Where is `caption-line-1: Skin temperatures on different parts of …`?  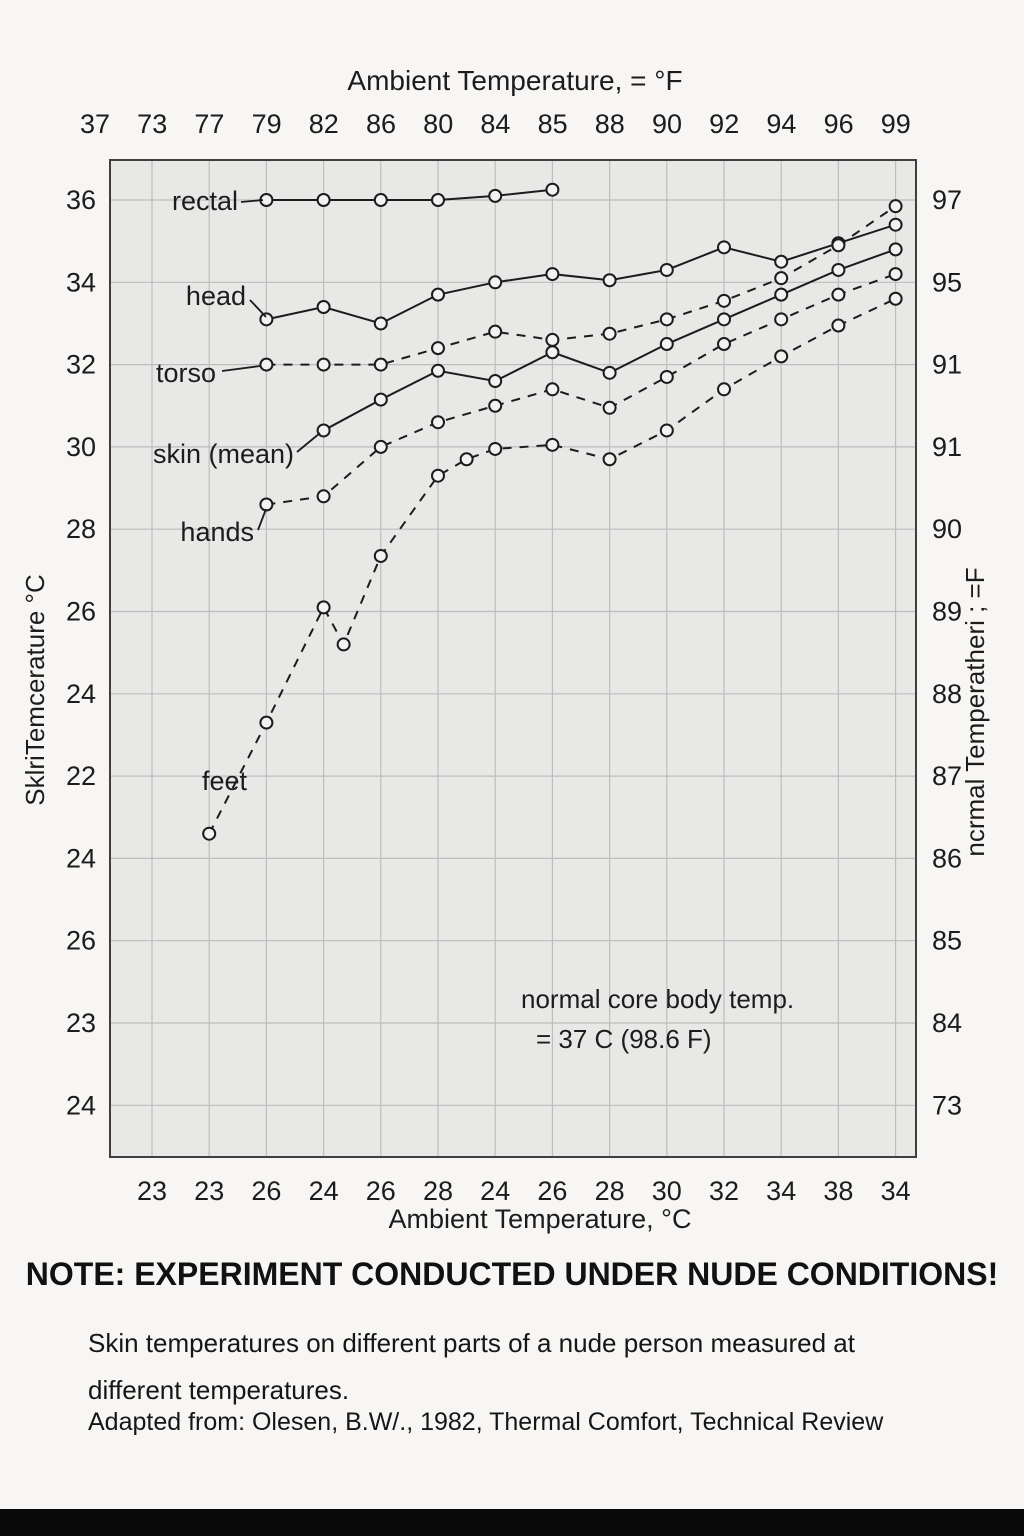
caption-line-1: Skin temperatures on different parts of … is located at coordinates (471, 1343).